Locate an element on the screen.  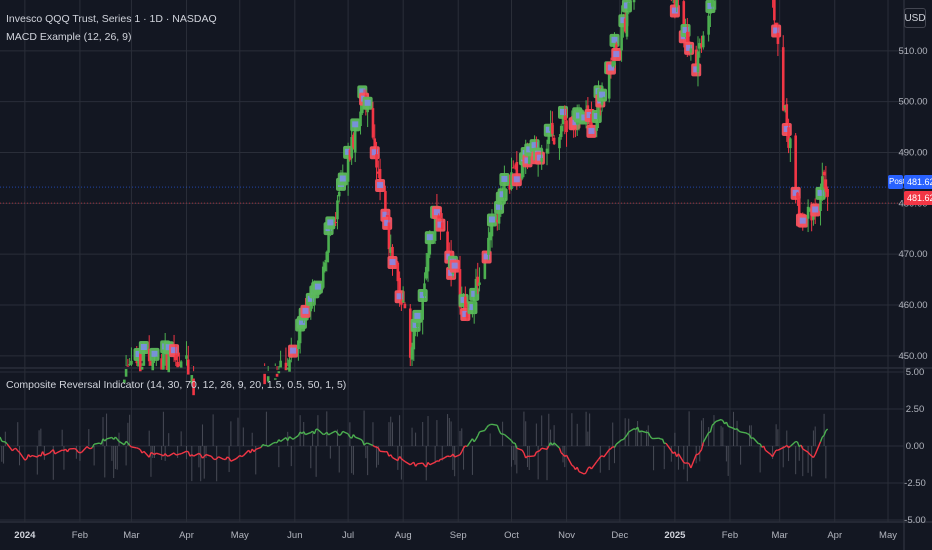
macd-legend: MACD Example (12, 26, 9) is located at coordinates (69, 37).